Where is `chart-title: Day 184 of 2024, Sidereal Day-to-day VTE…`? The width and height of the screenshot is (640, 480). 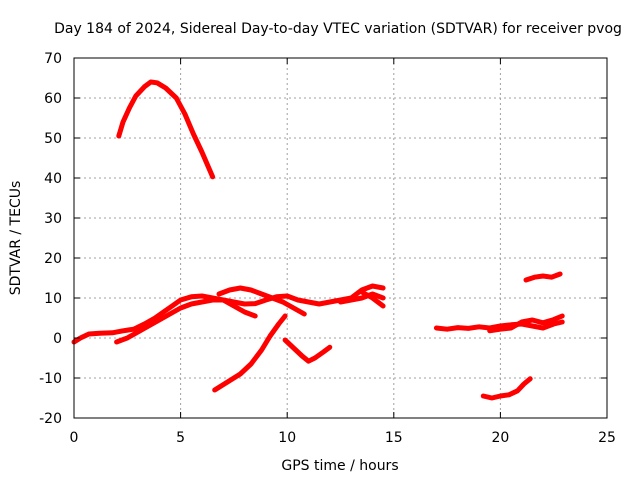 chart-title: Day 184 of 2024, Sidereal Day-to-day VTE… is located at coordinates (338, 29).